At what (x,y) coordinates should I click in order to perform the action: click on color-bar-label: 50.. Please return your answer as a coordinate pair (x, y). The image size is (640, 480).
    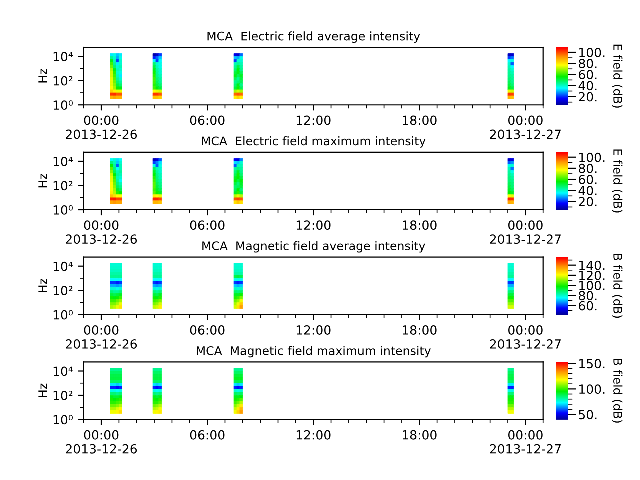
    Looking at the image, I should click on (588, 415).